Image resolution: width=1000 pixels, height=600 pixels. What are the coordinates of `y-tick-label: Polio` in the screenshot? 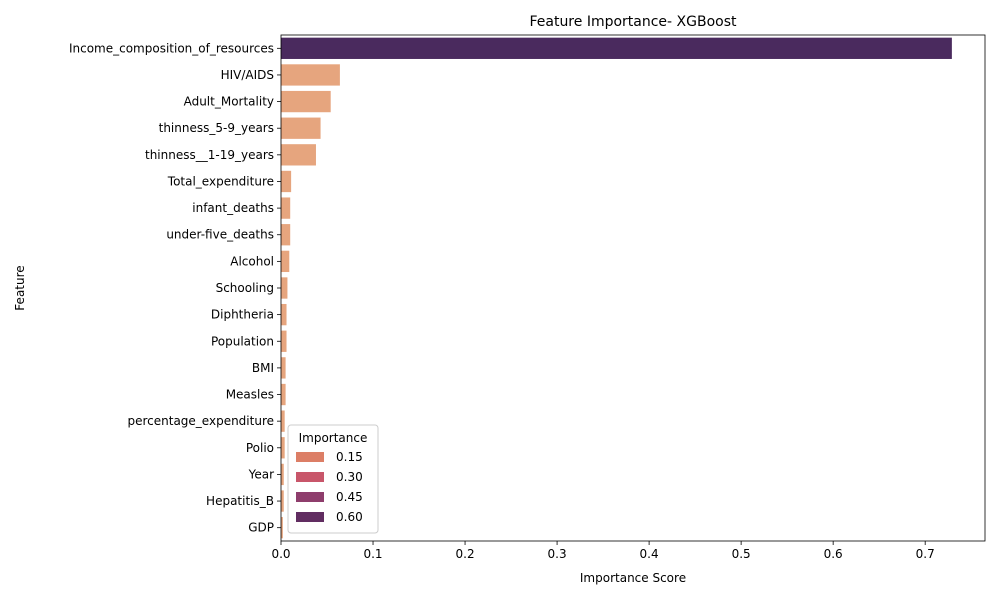 It's located at (260, 448).